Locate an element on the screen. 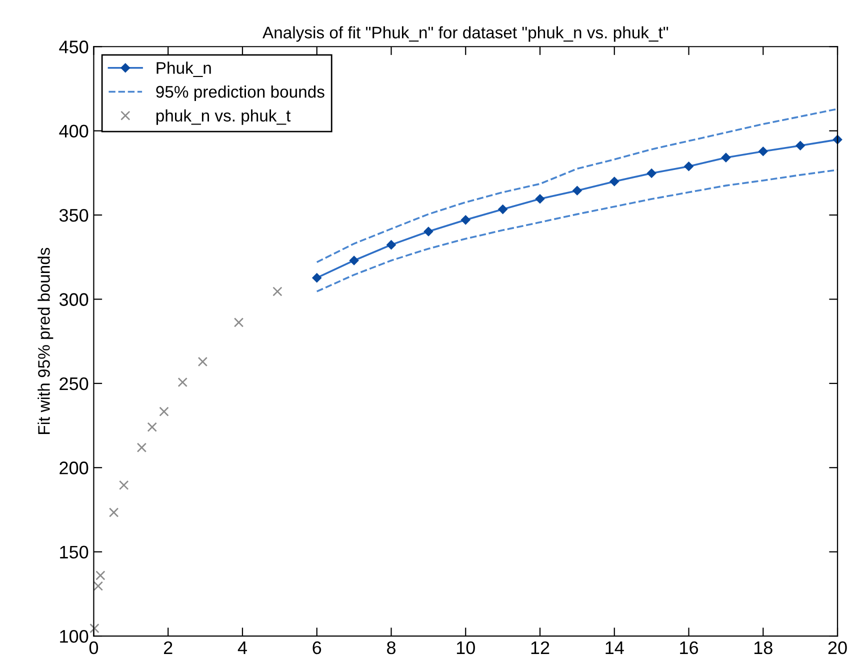 This screenshot has width=852, height=666. x-tick-label: 8 is located at coordinates (391, 647).